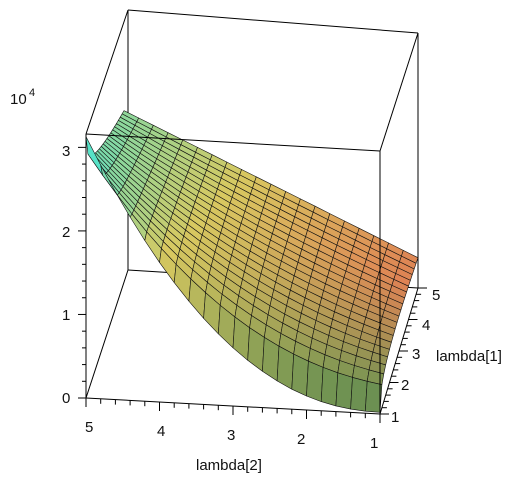 The height and width of the screenshot is (479, 522). What do you see at coordinates (66, 398) in the screenshot?
I see `z-tick-label-0: 0` at bounding box center [66, 398].